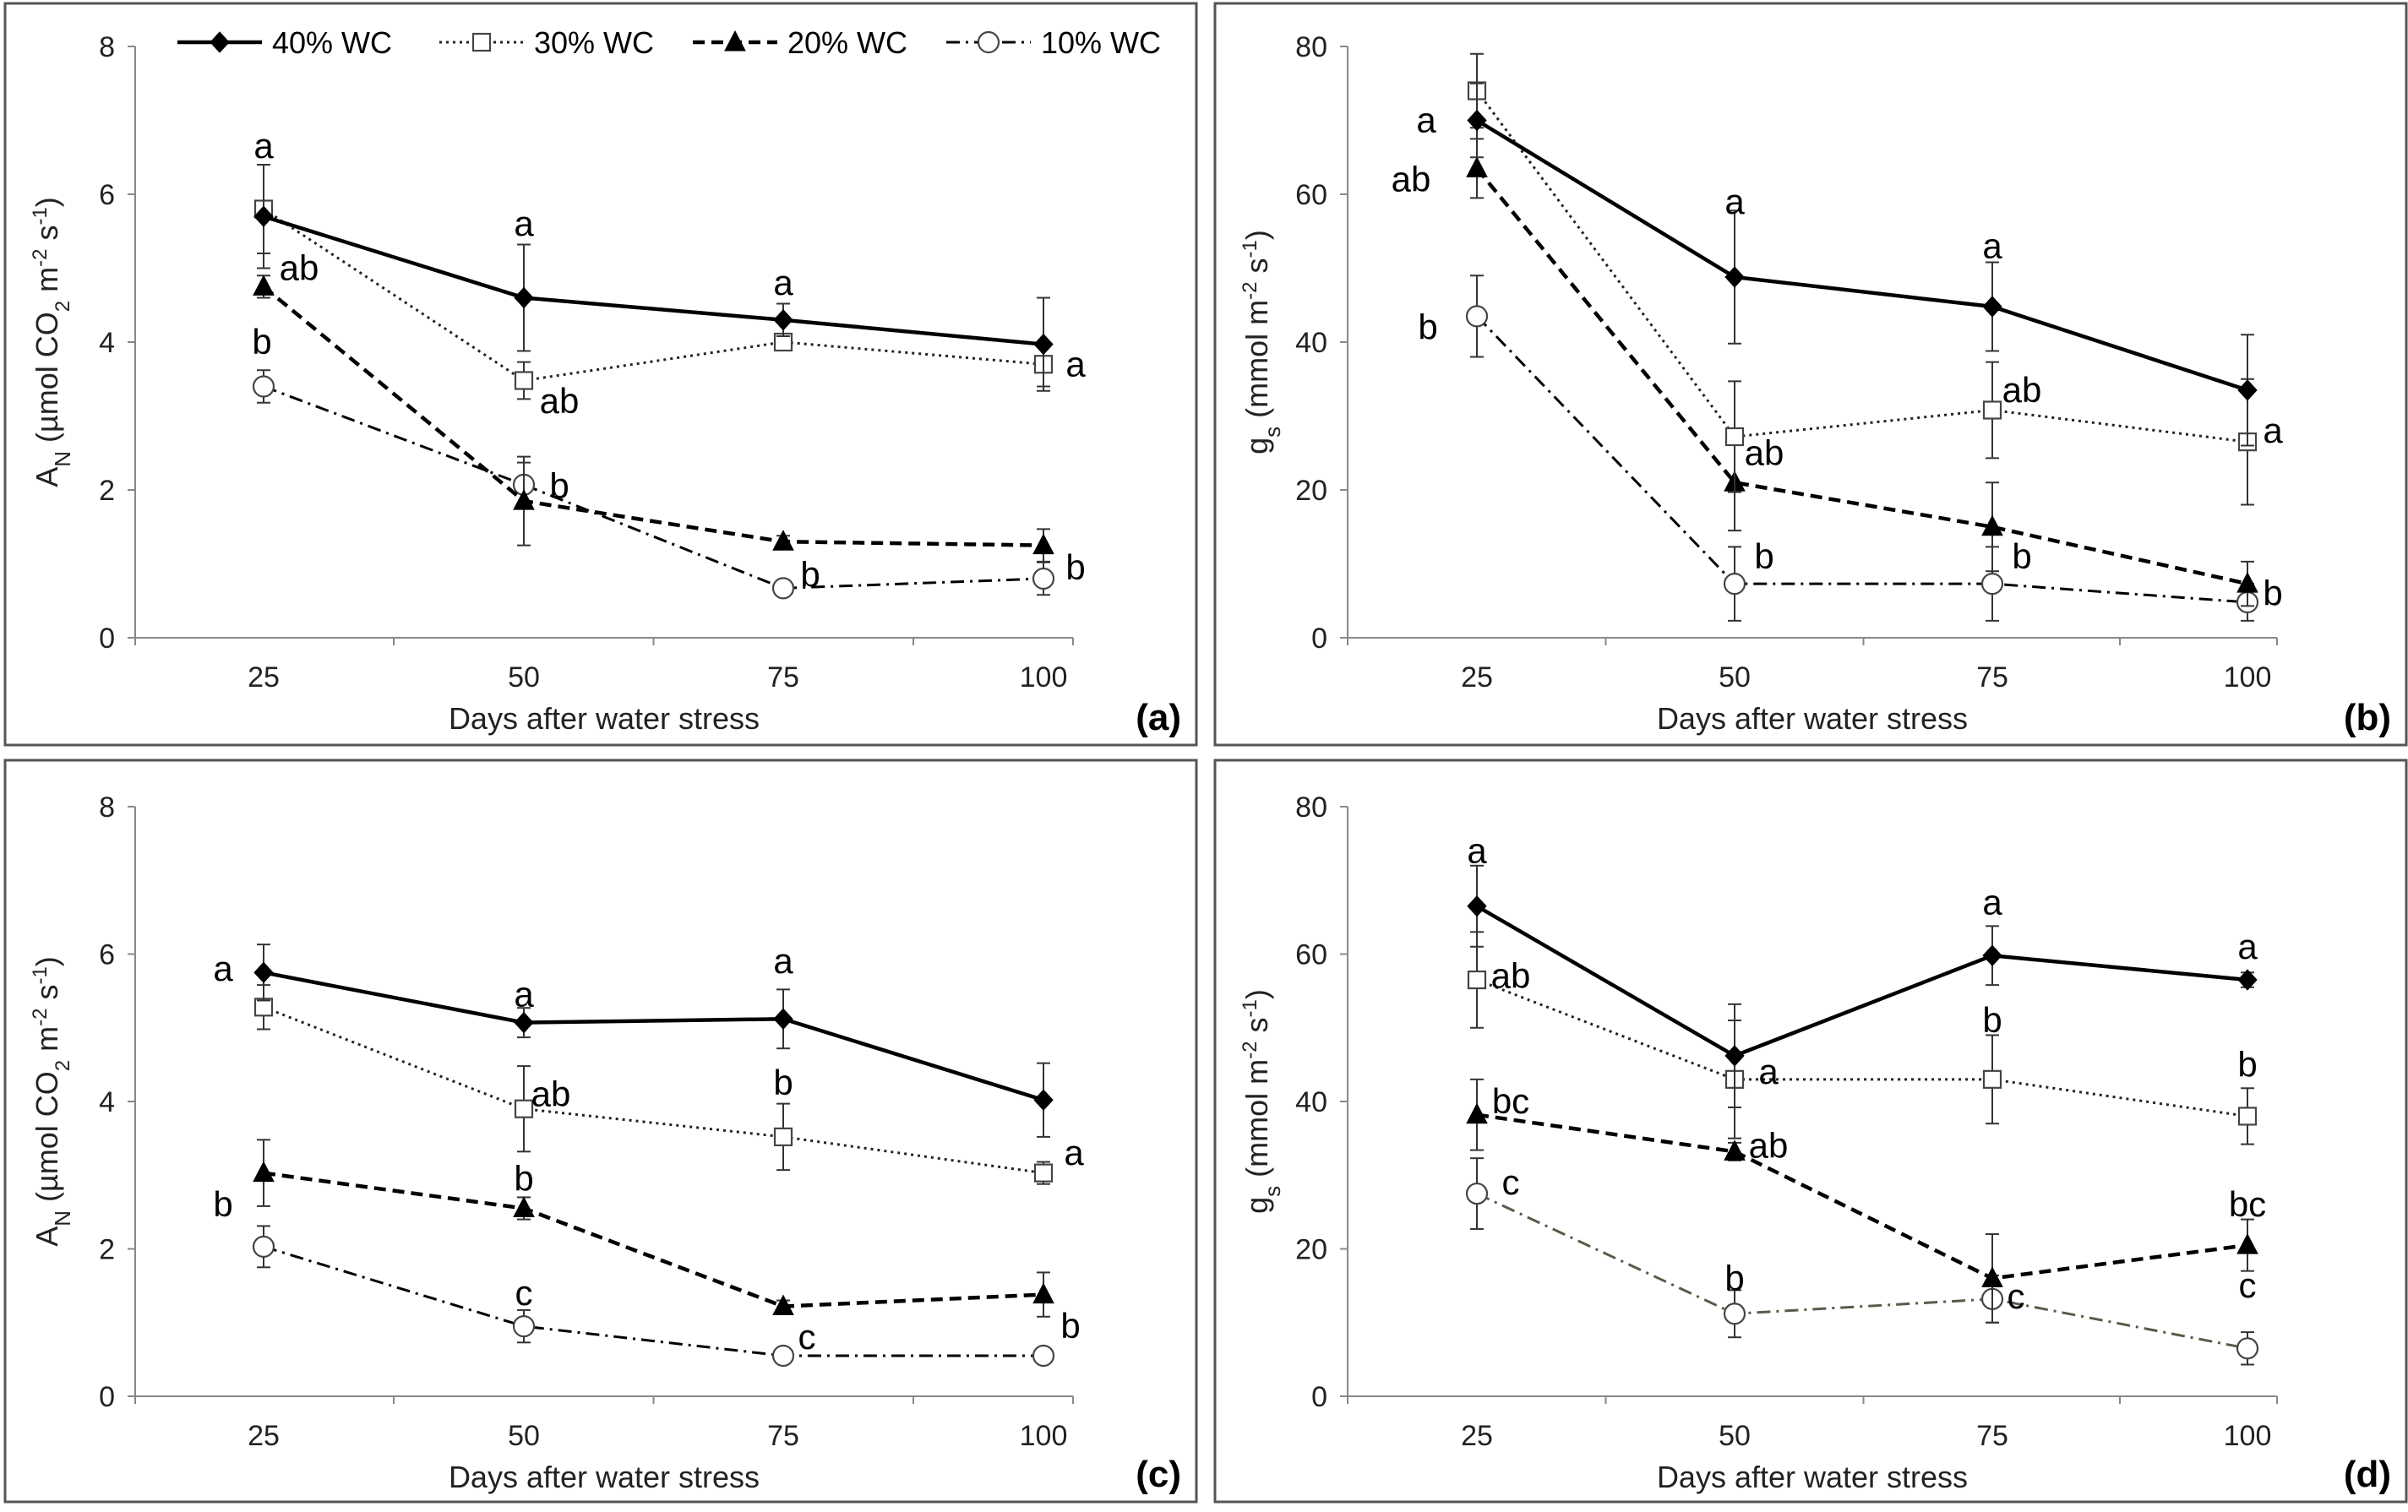 The width and height of the screenshot is (2408, 1512). I want to click on legend-label: 40% WC, so click(332, 42).